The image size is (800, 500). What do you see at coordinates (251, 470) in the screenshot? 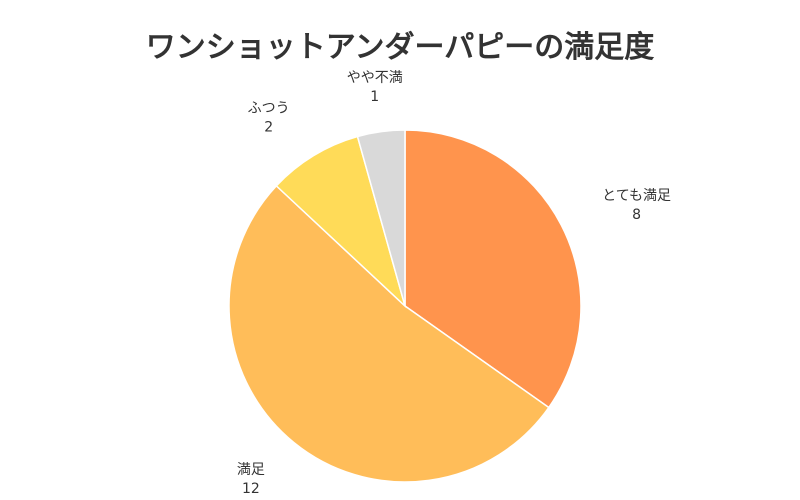
I see `slice-label: 満足` at bounding box center [251, 470].